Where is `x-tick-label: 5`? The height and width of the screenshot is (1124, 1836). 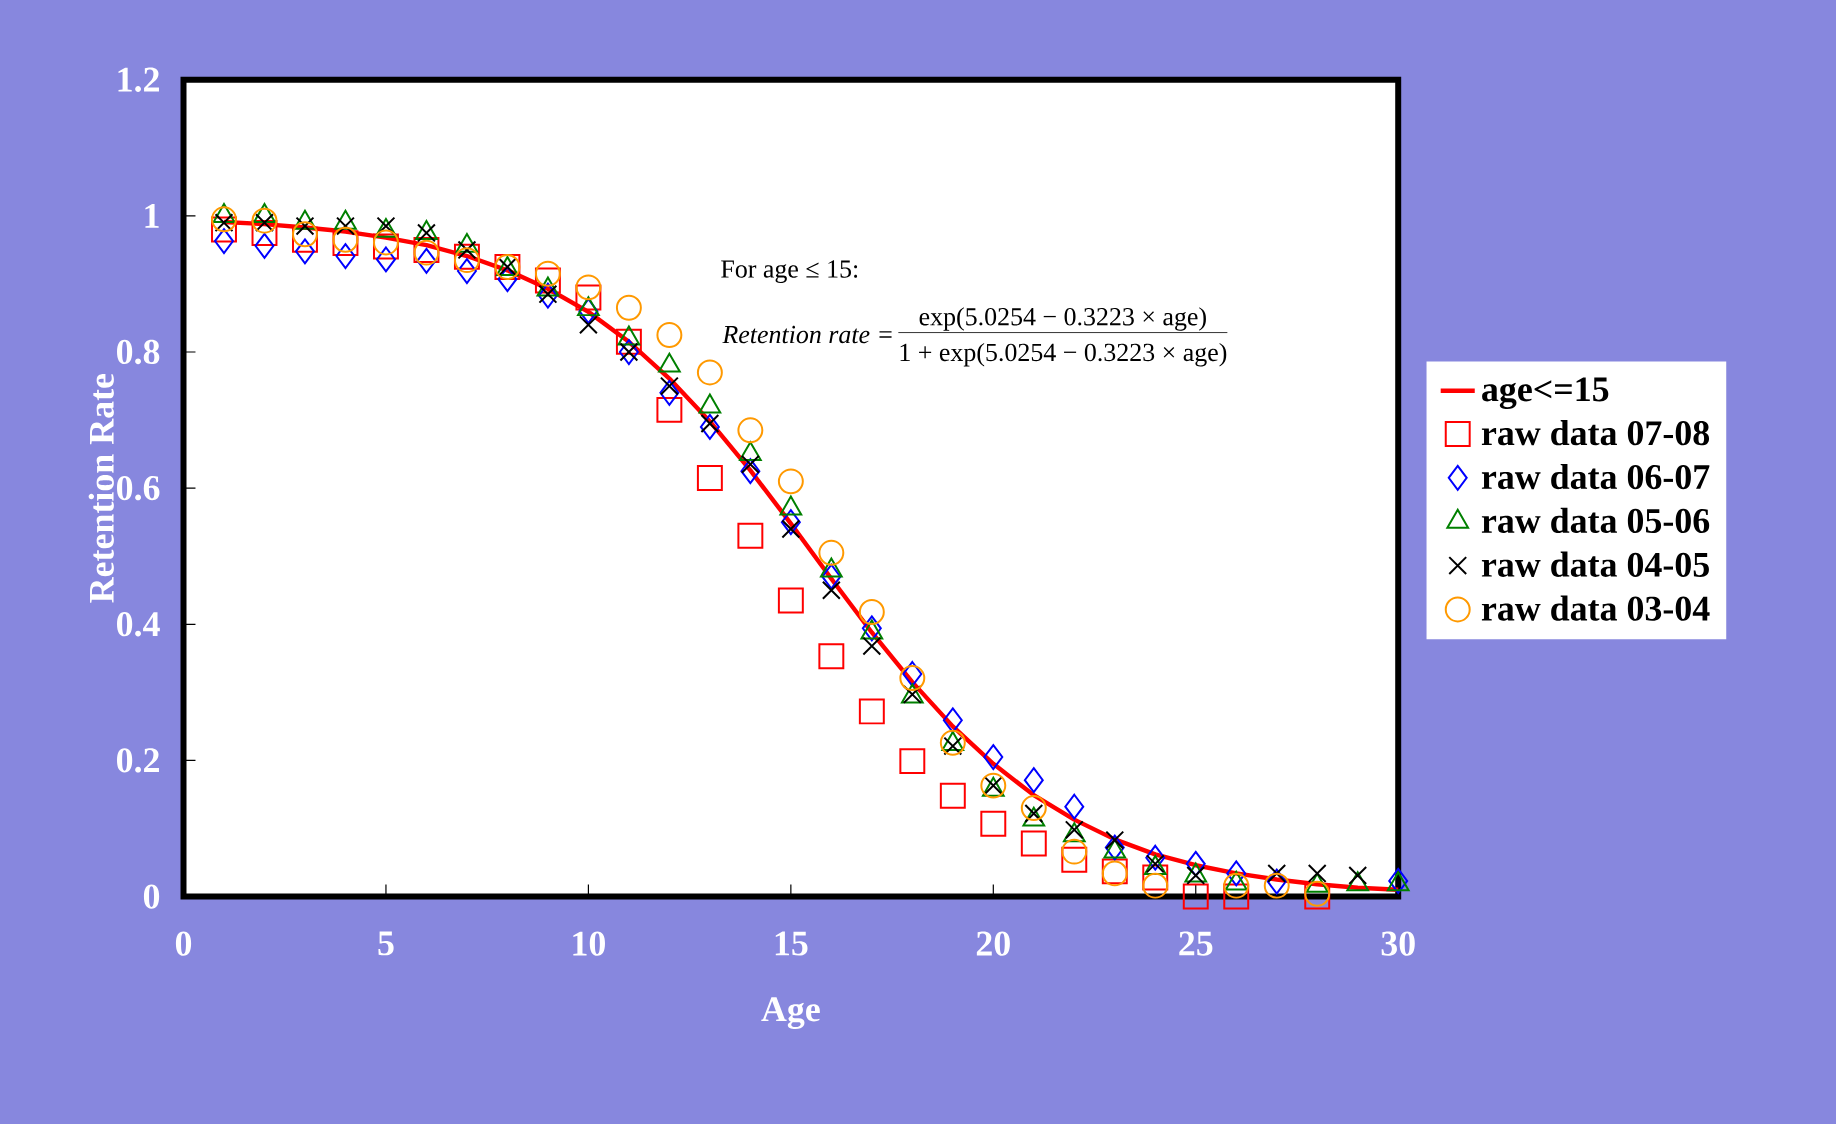 x-tick-label: 5 is located at coordinates (386, 943).